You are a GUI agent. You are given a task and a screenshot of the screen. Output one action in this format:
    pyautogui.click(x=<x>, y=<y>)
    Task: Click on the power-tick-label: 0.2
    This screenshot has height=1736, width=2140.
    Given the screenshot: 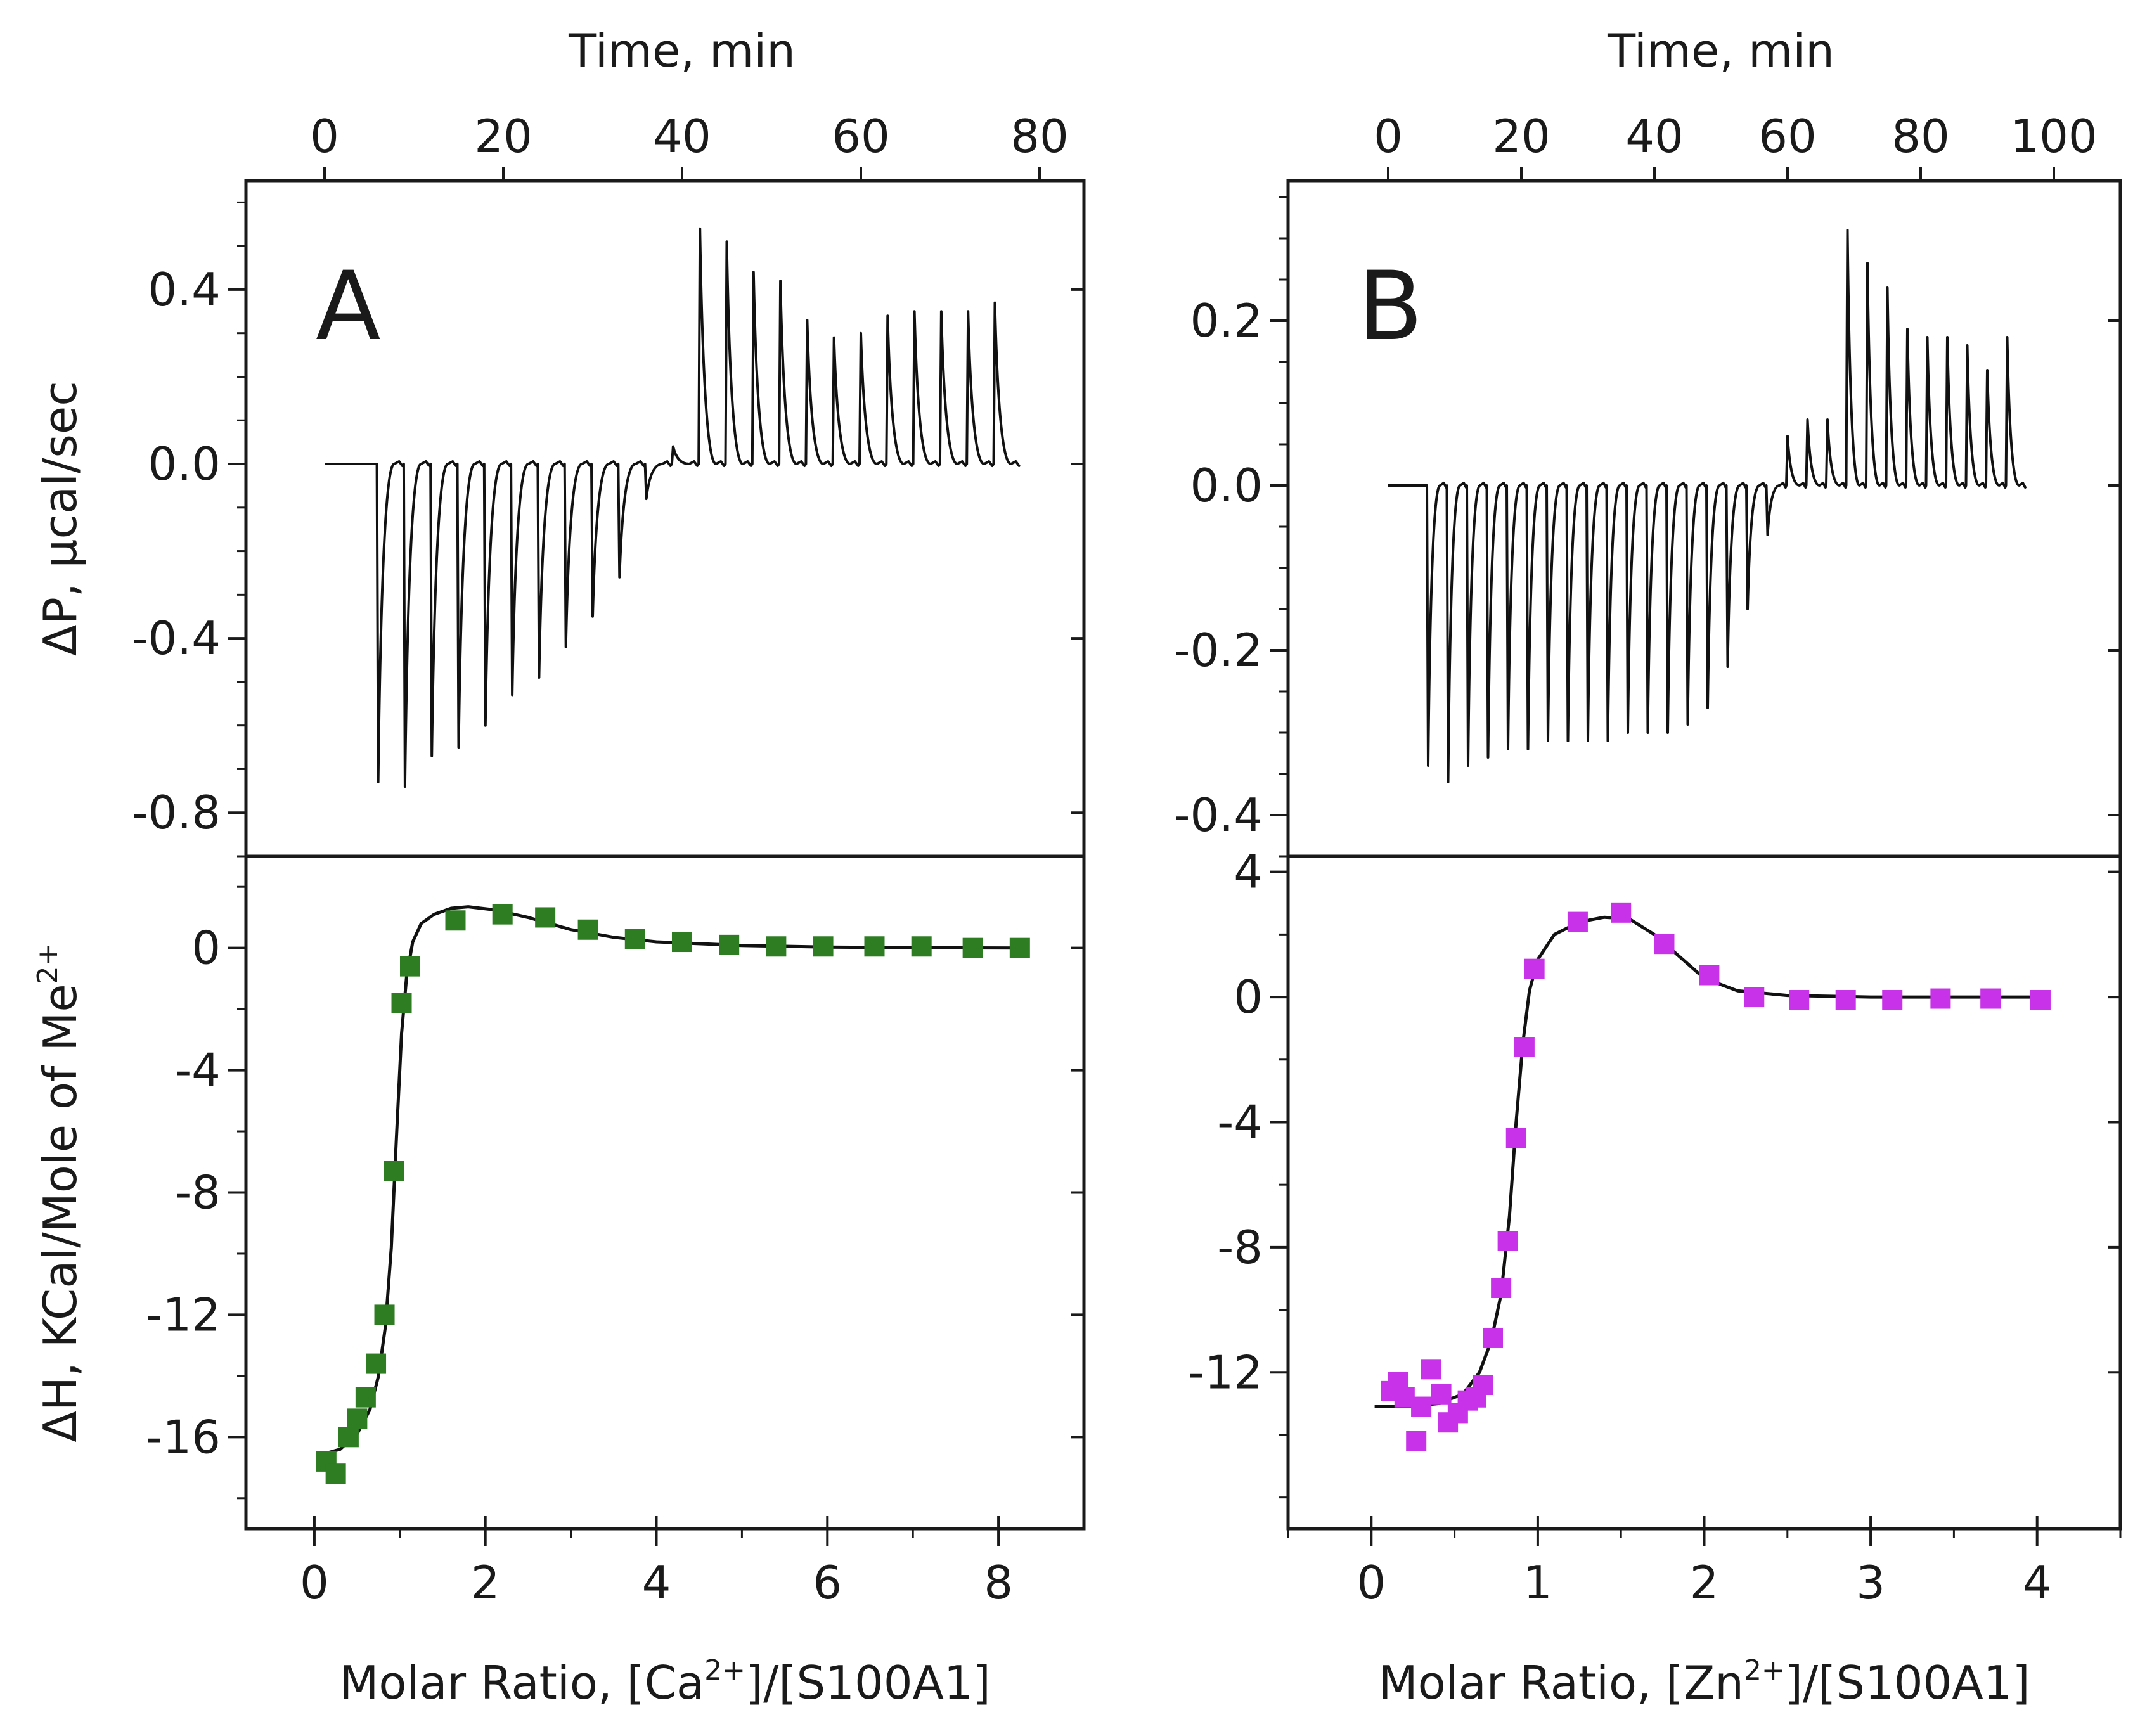 What is the action you would take?
    pyautogui.click(x=1226, y=320)
    